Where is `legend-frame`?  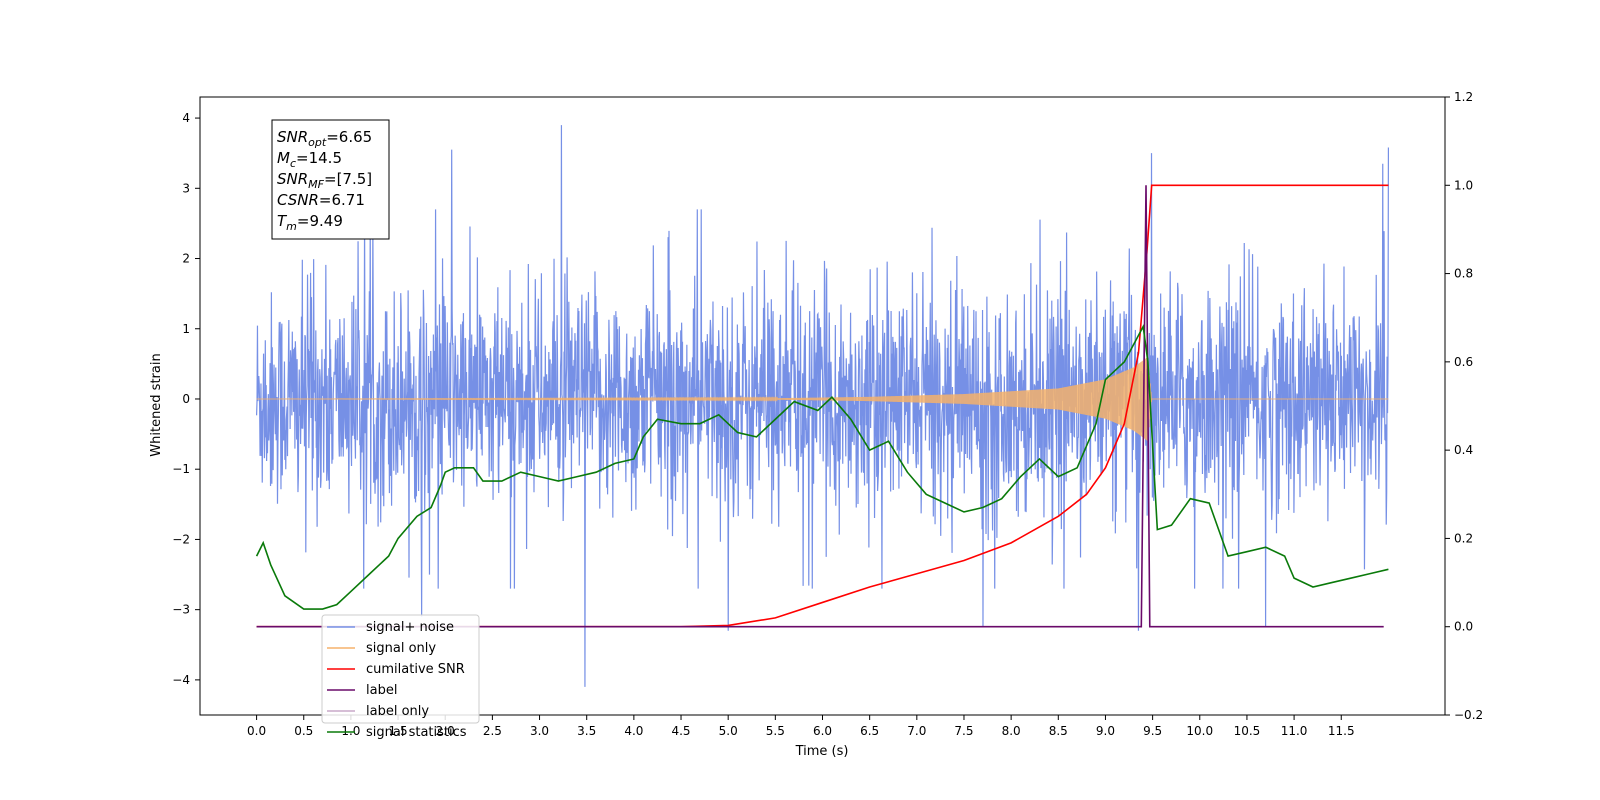
legend-frame is located at coordinates (400, 669).